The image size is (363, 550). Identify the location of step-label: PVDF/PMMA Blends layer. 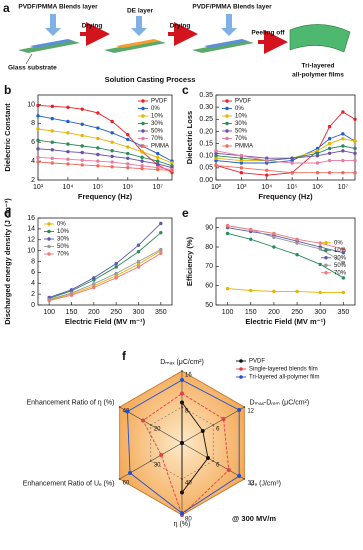
(232, 7).